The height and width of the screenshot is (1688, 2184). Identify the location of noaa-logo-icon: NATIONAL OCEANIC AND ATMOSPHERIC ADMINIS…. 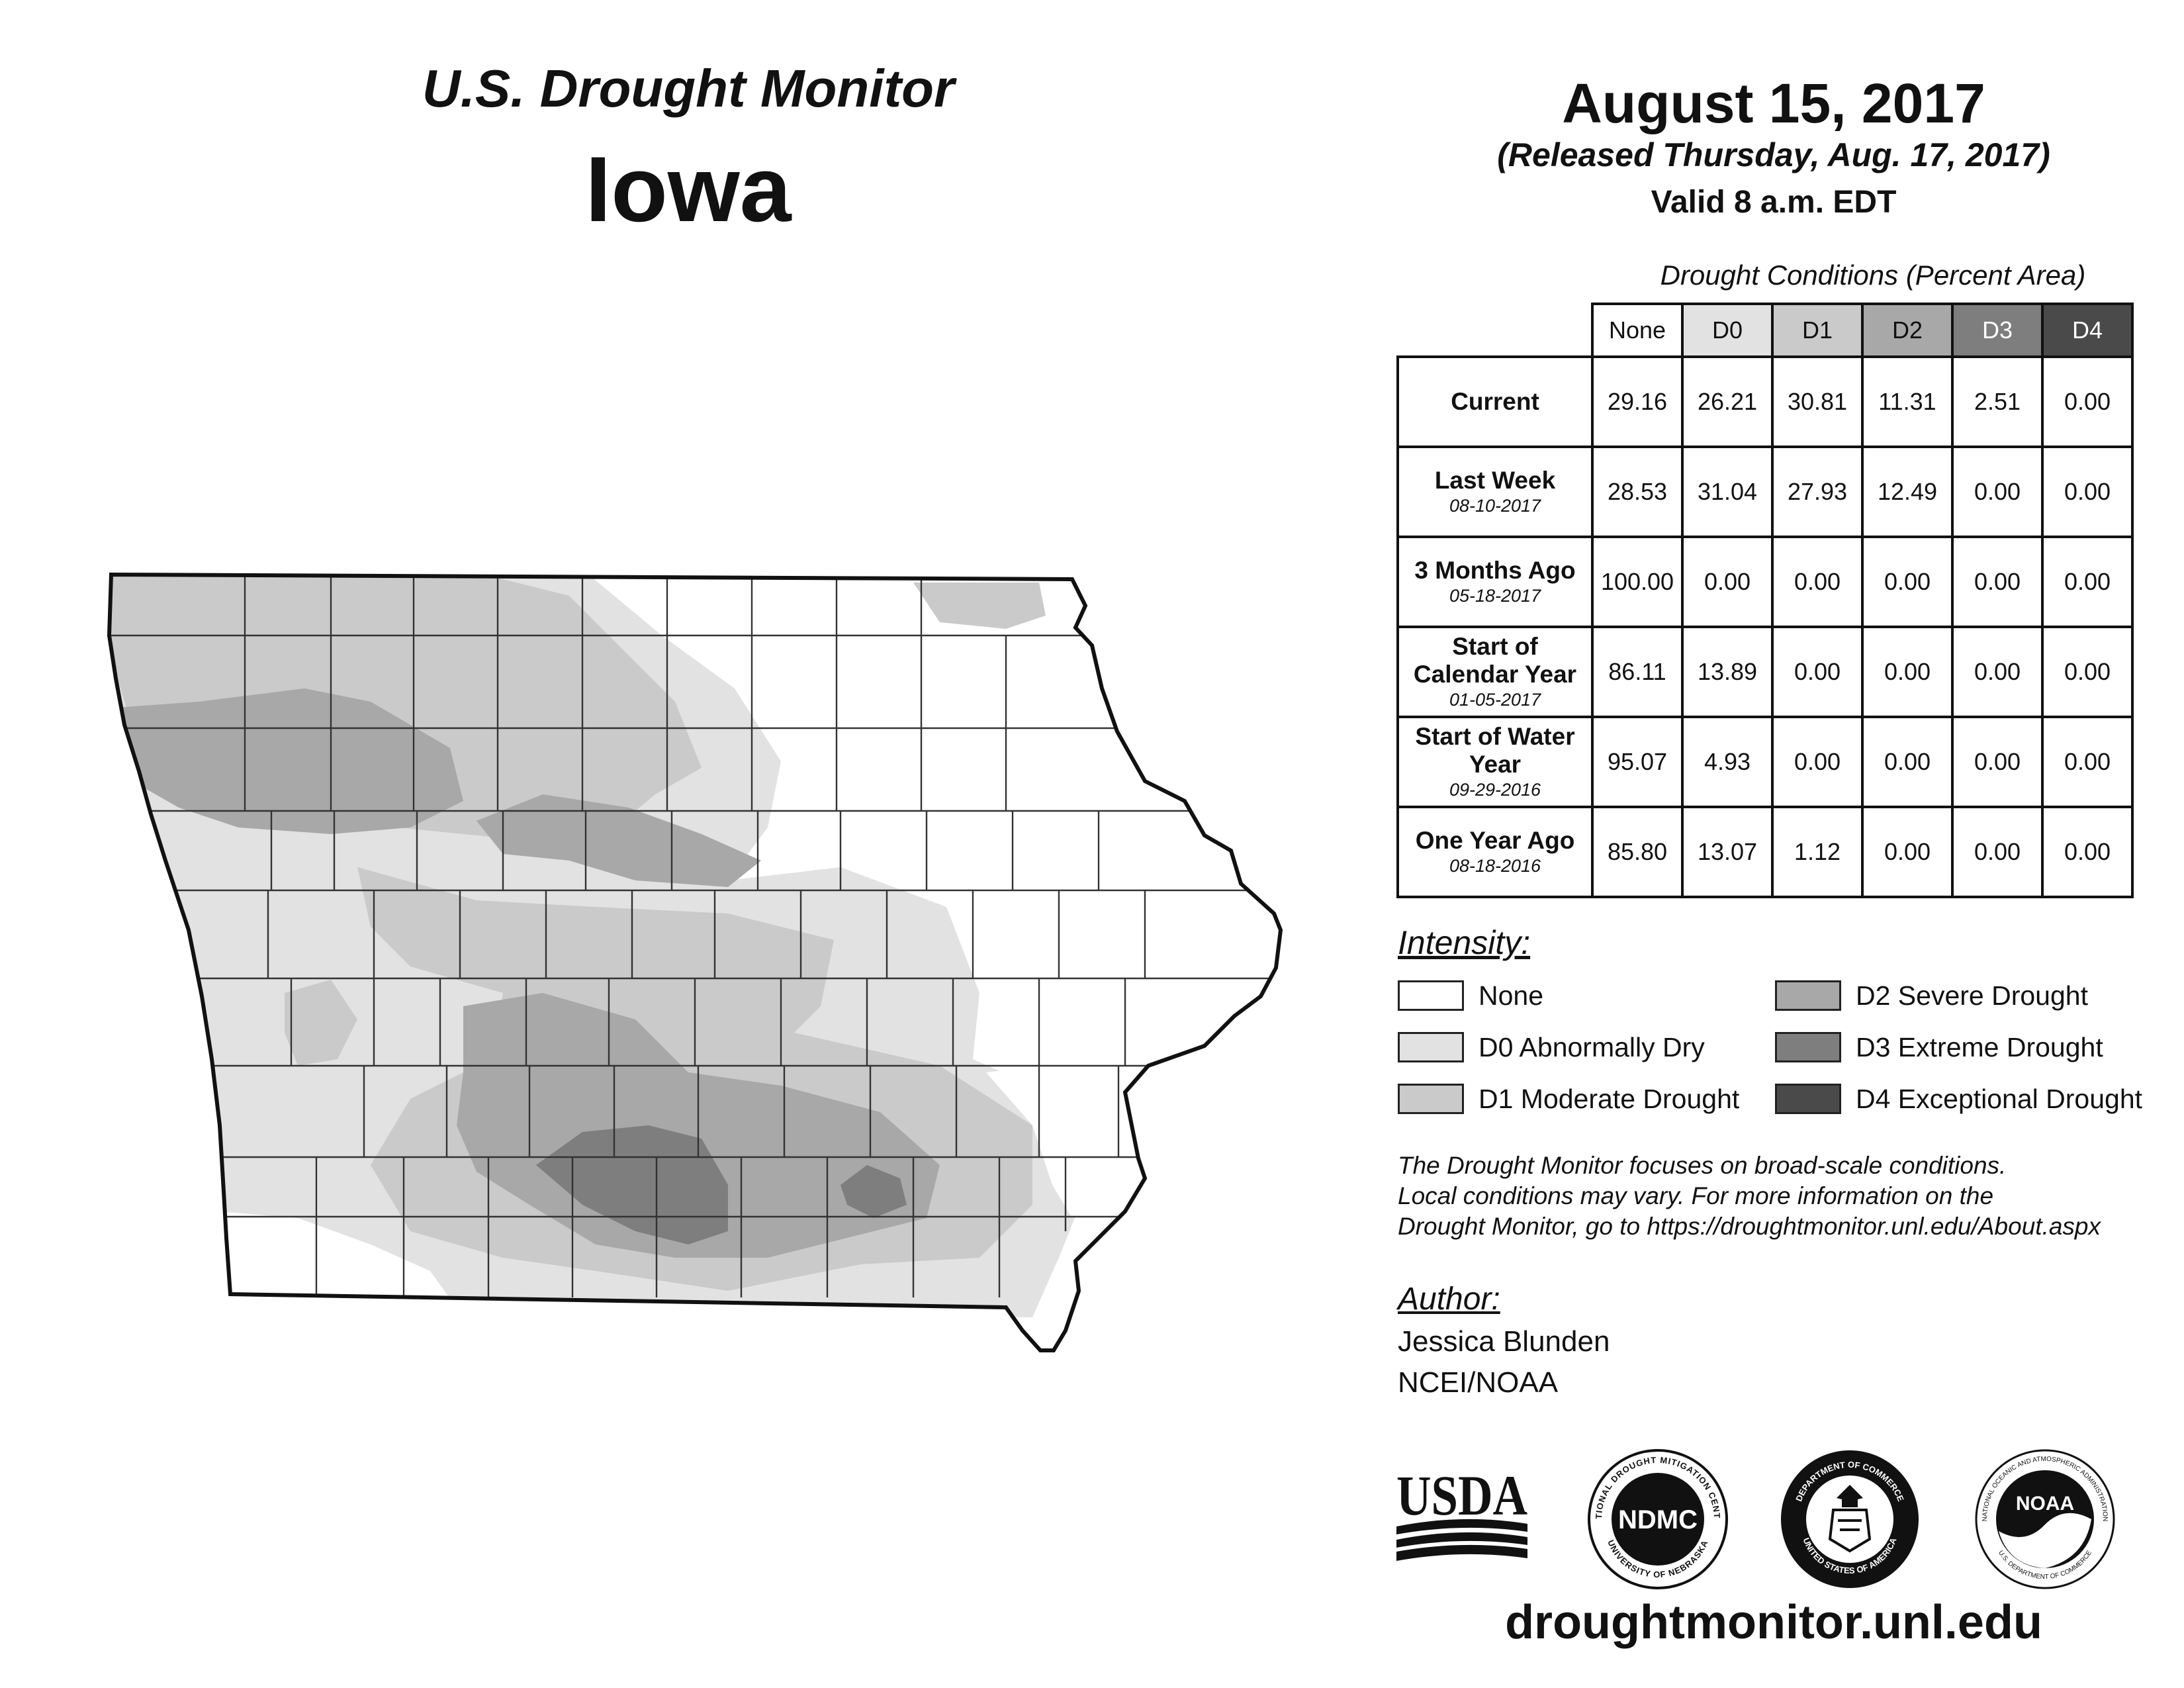
(2045, 1519).